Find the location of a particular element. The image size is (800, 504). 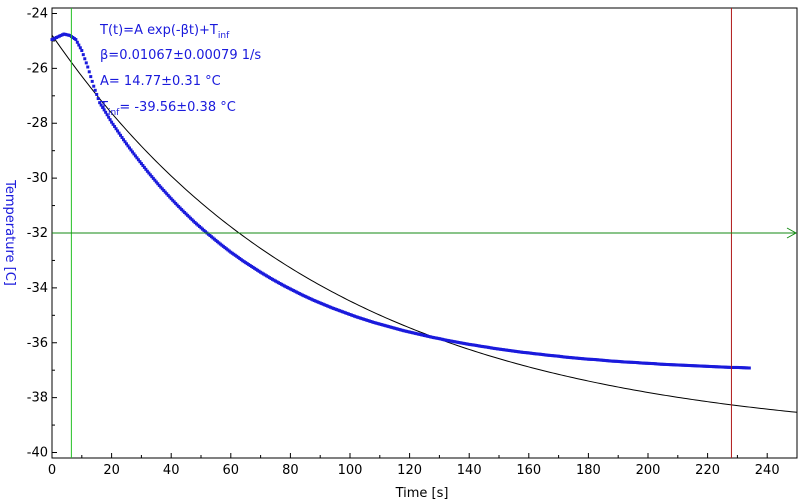

y-tick-label: -34 is located at coordinates (37, 288).